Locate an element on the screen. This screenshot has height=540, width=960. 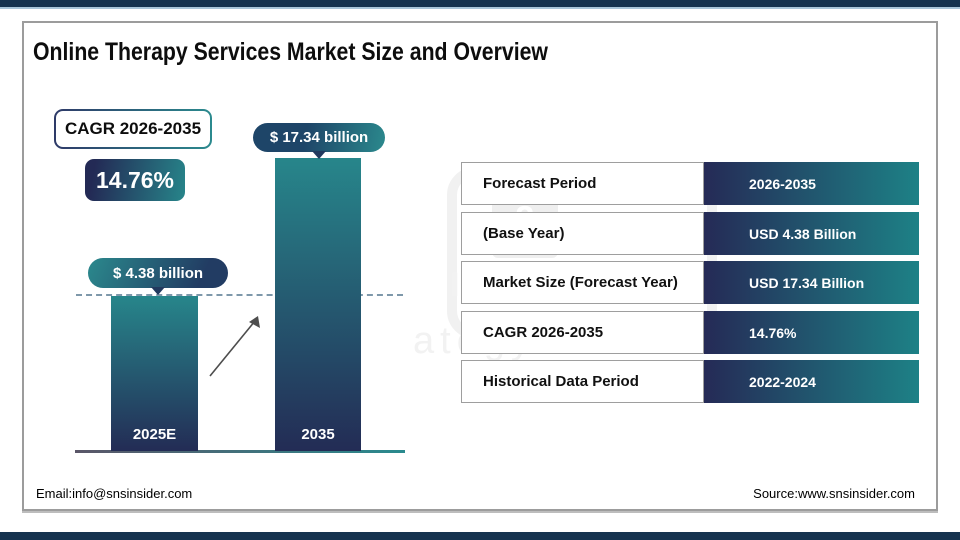
table-row: CAGR 2026-2035 14.76% is located at coordinates (690, 332).